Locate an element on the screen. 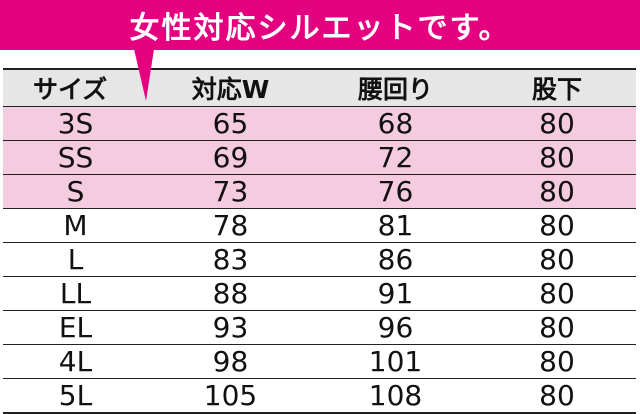 This screenshot has height=414, width=640. cell-size: L is located at coordinates (75, 259).